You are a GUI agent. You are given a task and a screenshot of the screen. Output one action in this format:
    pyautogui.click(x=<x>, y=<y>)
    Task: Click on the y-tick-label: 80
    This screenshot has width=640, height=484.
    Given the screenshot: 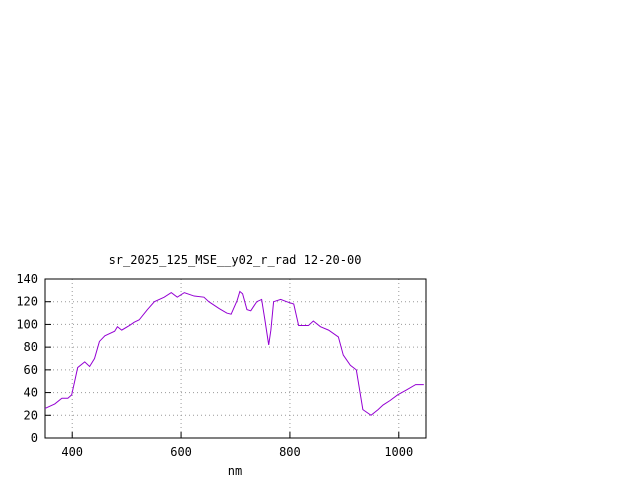 What is the action you would take?
    pyautogui.click(x=31, y=347)
    